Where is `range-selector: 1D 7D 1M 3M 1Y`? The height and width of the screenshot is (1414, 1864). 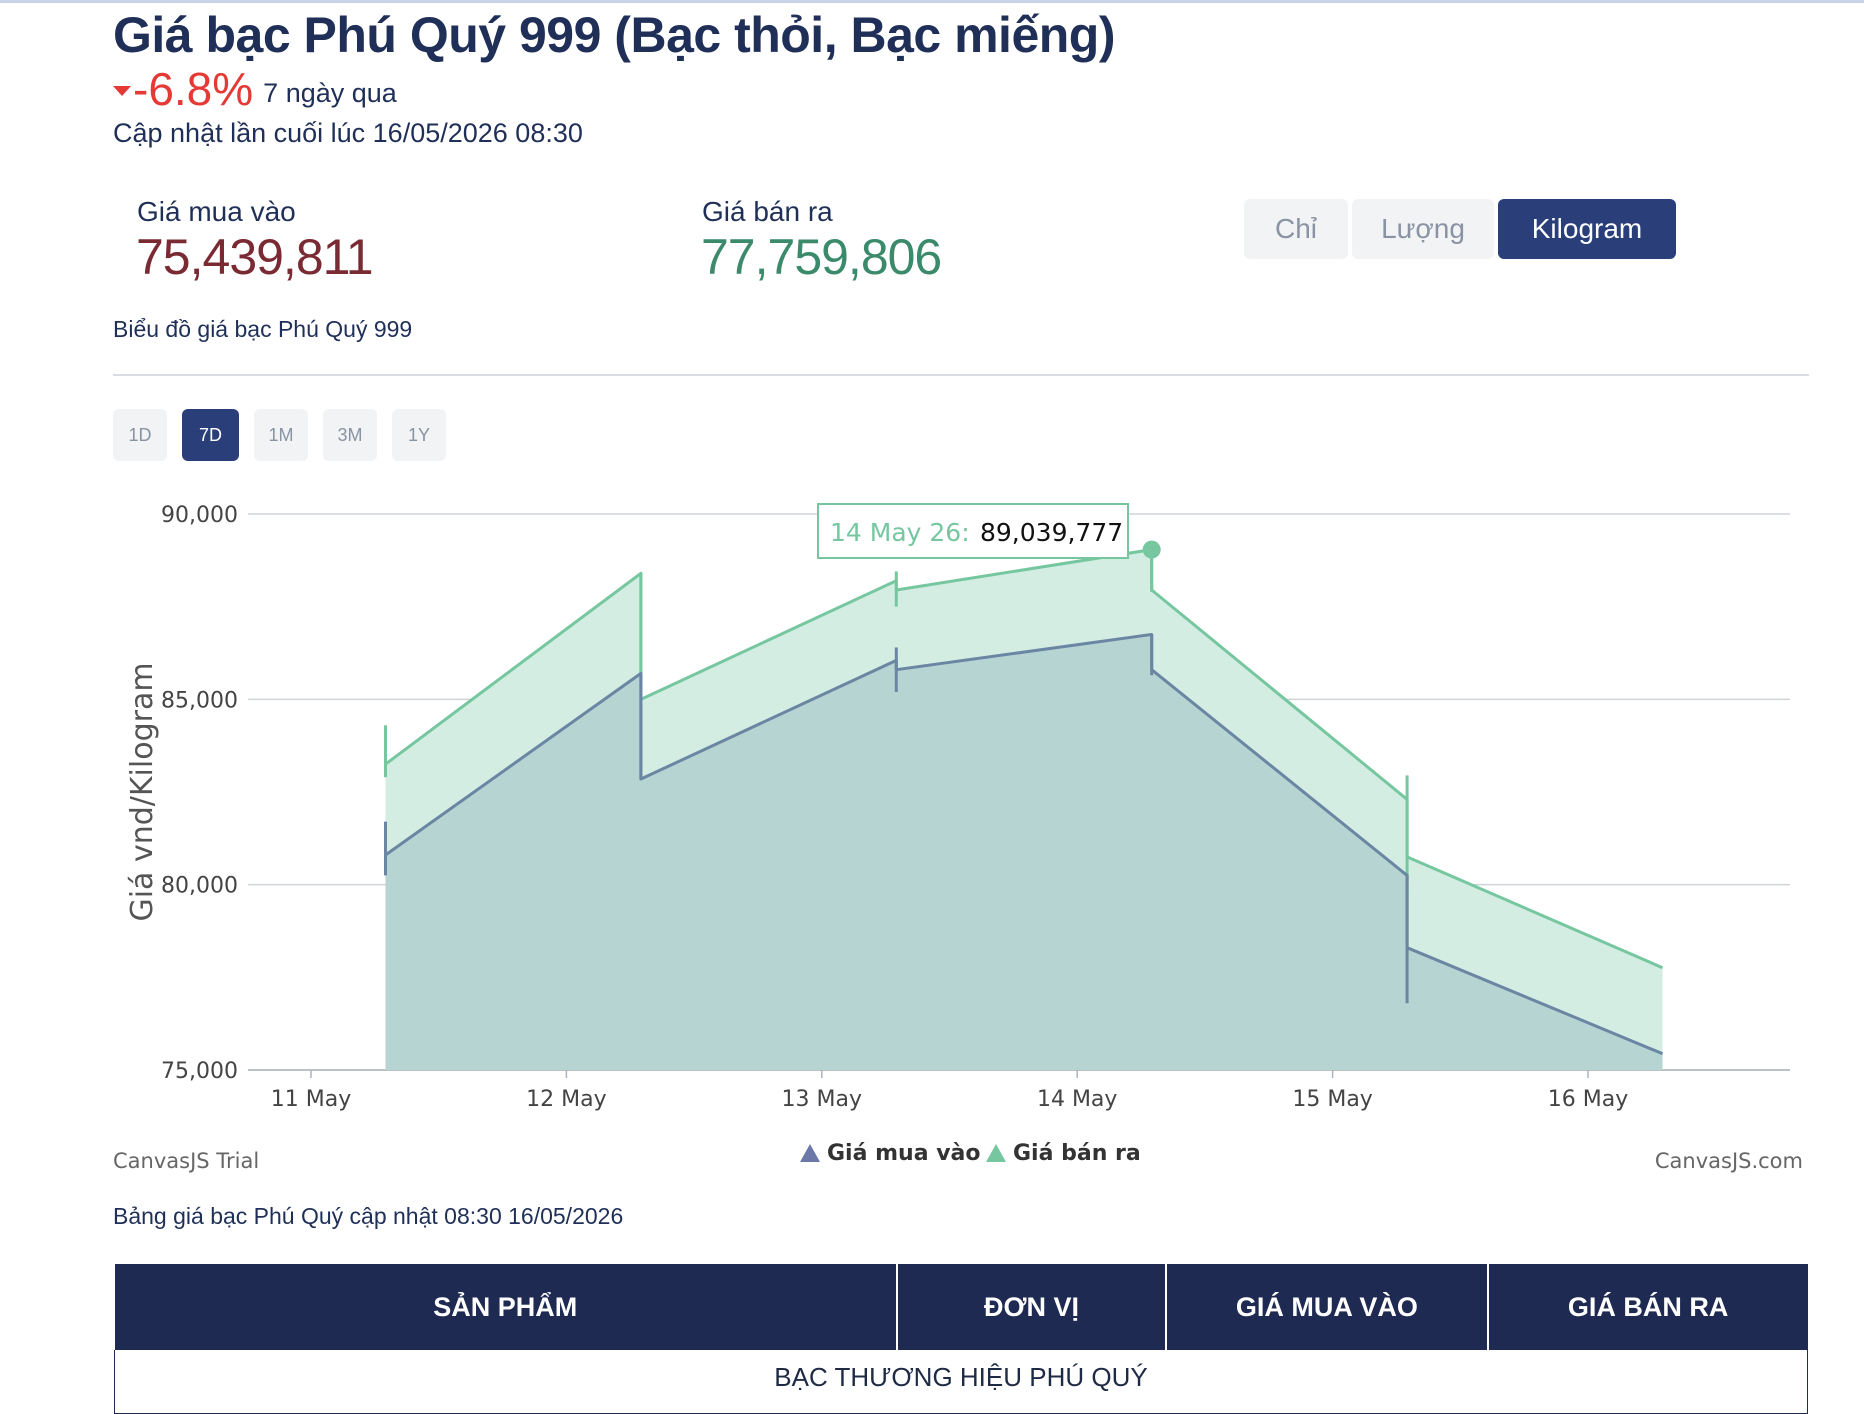 range-selector: 1D 7D 1M 3M 1Y is located at coordinates (279, 435).